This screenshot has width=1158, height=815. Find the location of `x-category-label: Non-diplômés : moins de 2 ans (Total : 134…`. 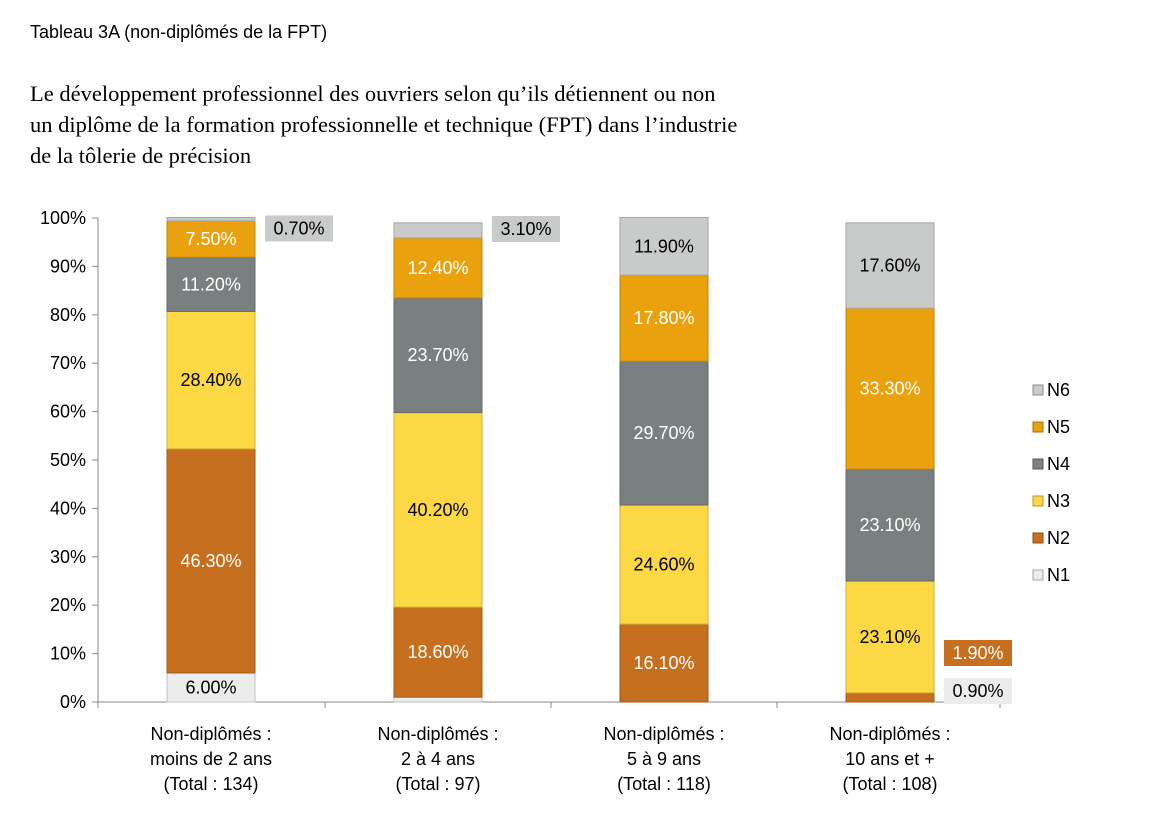

x-category-label: Non-diplômés : moins de 2 ans (Total : 134… is located at coordinates (211, 759).